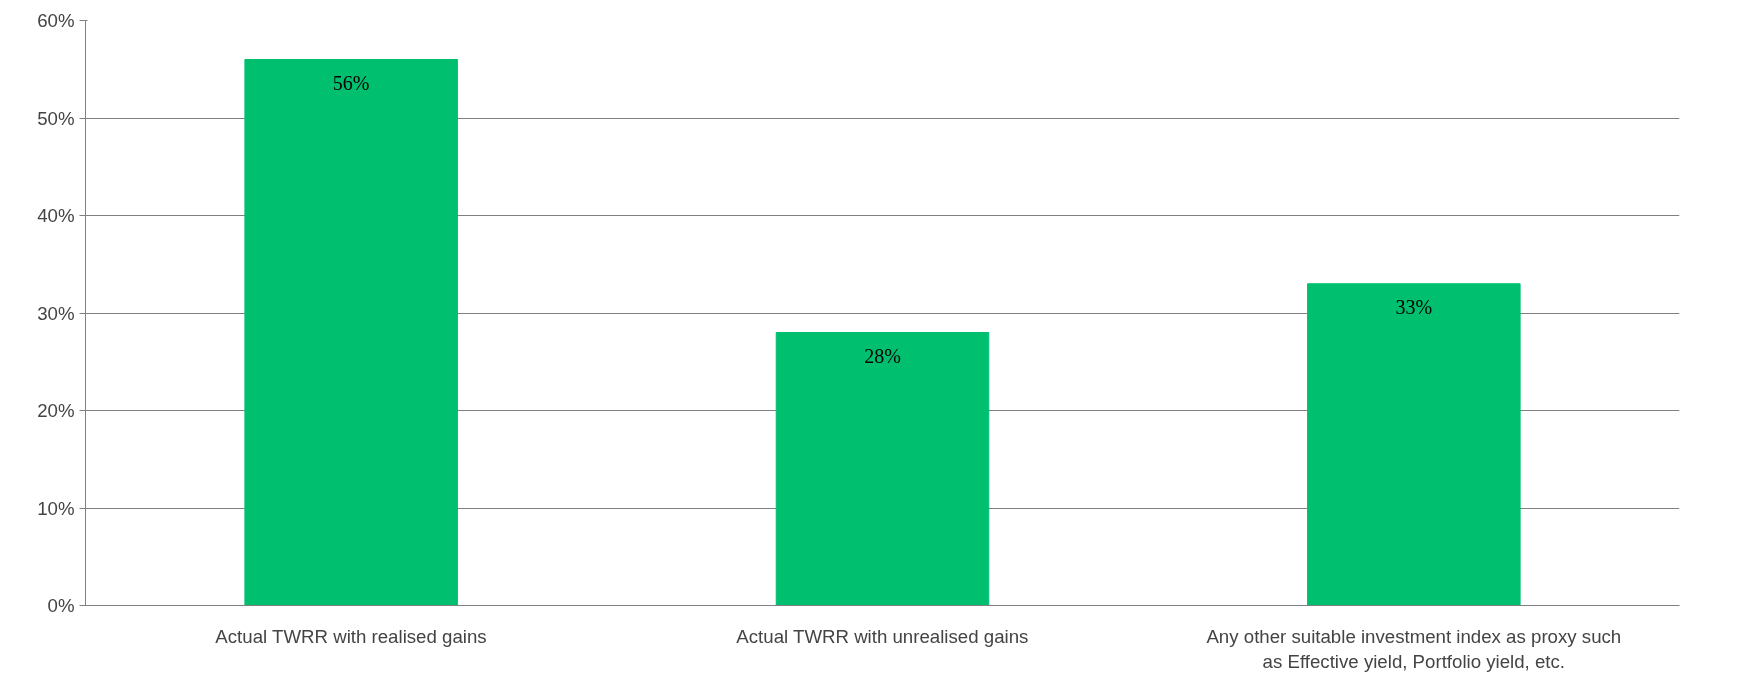 The height and width of the screenshot is (674, 1739). I want to click on y-tick-label: 30%, so click(56, 313).